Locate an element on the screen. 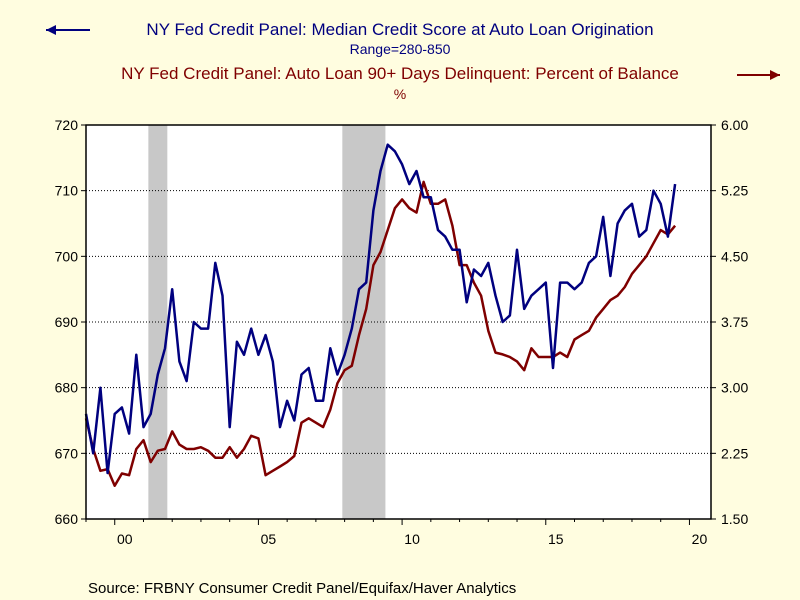  legend-subtitle-delinquency: % is located at coordinates (400, 94).